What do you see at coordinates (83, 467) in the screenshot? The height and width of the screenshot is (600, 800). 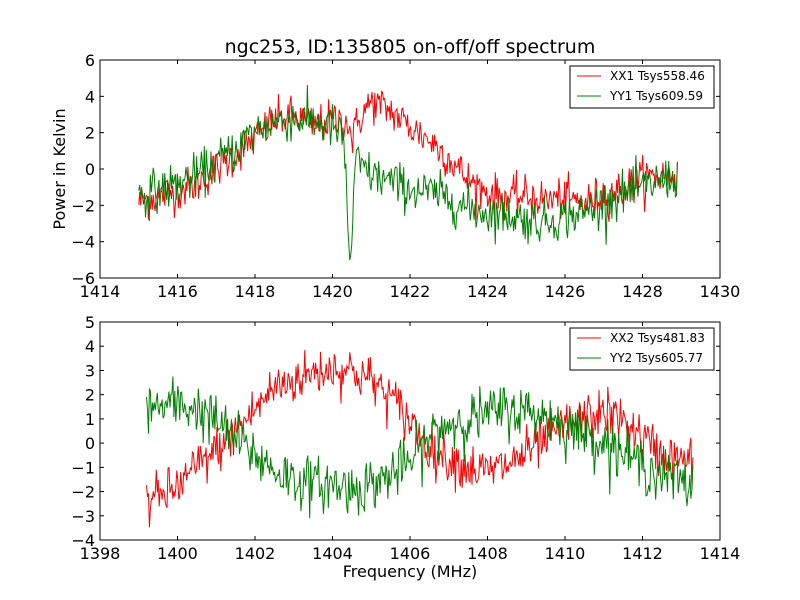 I see `bottom-ytick-label: −1` at bounding box center [83, 467].